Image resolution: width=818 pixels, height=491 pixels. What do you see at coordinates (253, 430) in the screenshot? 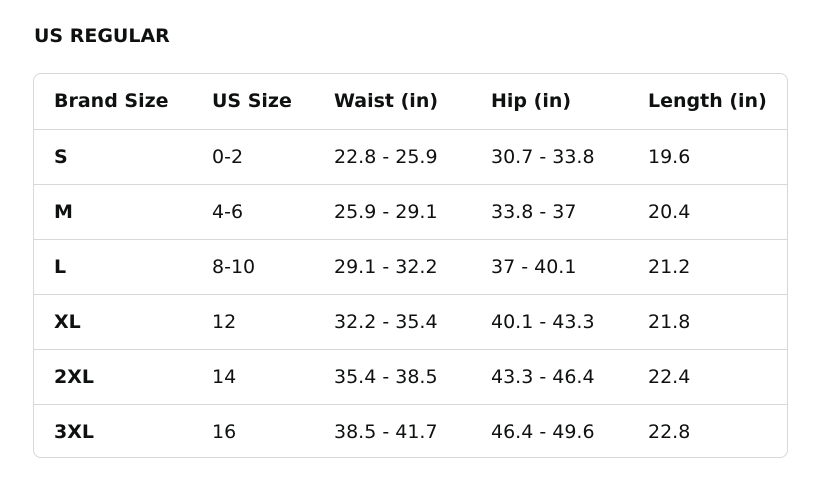
I see `us-size-cell: 16` at bounding box center [253, 430].